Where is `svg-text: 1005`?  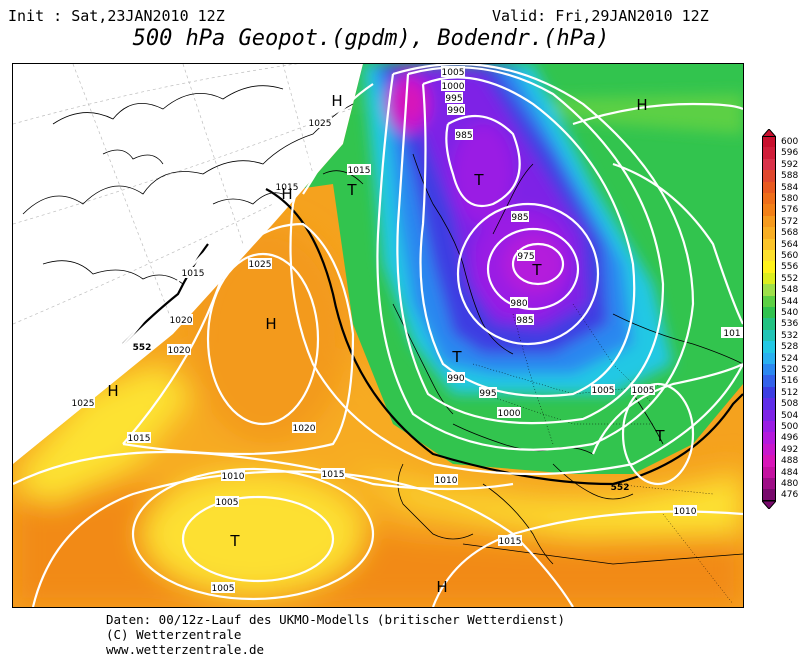
svg-text: 1005 is located at coordinates (227, 503).